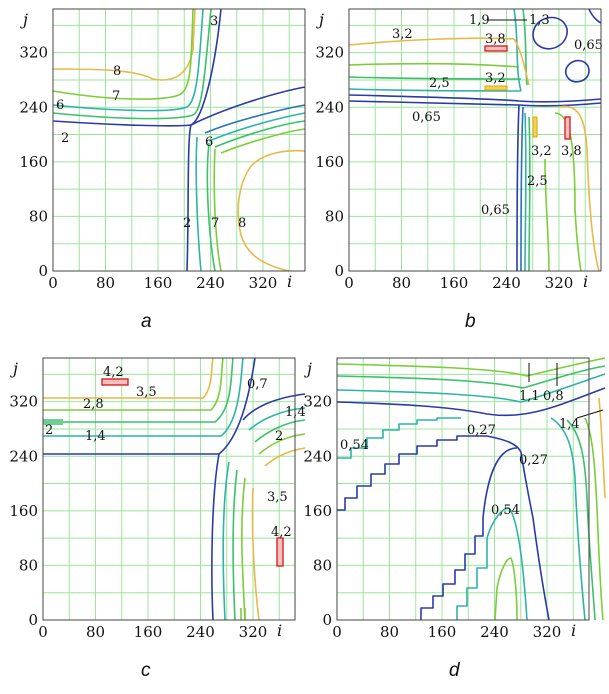 The width and height of the screenshot is (609, 694). Describe the element at coordinates (146, 321) in the screenshot. I see `panel-label: a` at that location.